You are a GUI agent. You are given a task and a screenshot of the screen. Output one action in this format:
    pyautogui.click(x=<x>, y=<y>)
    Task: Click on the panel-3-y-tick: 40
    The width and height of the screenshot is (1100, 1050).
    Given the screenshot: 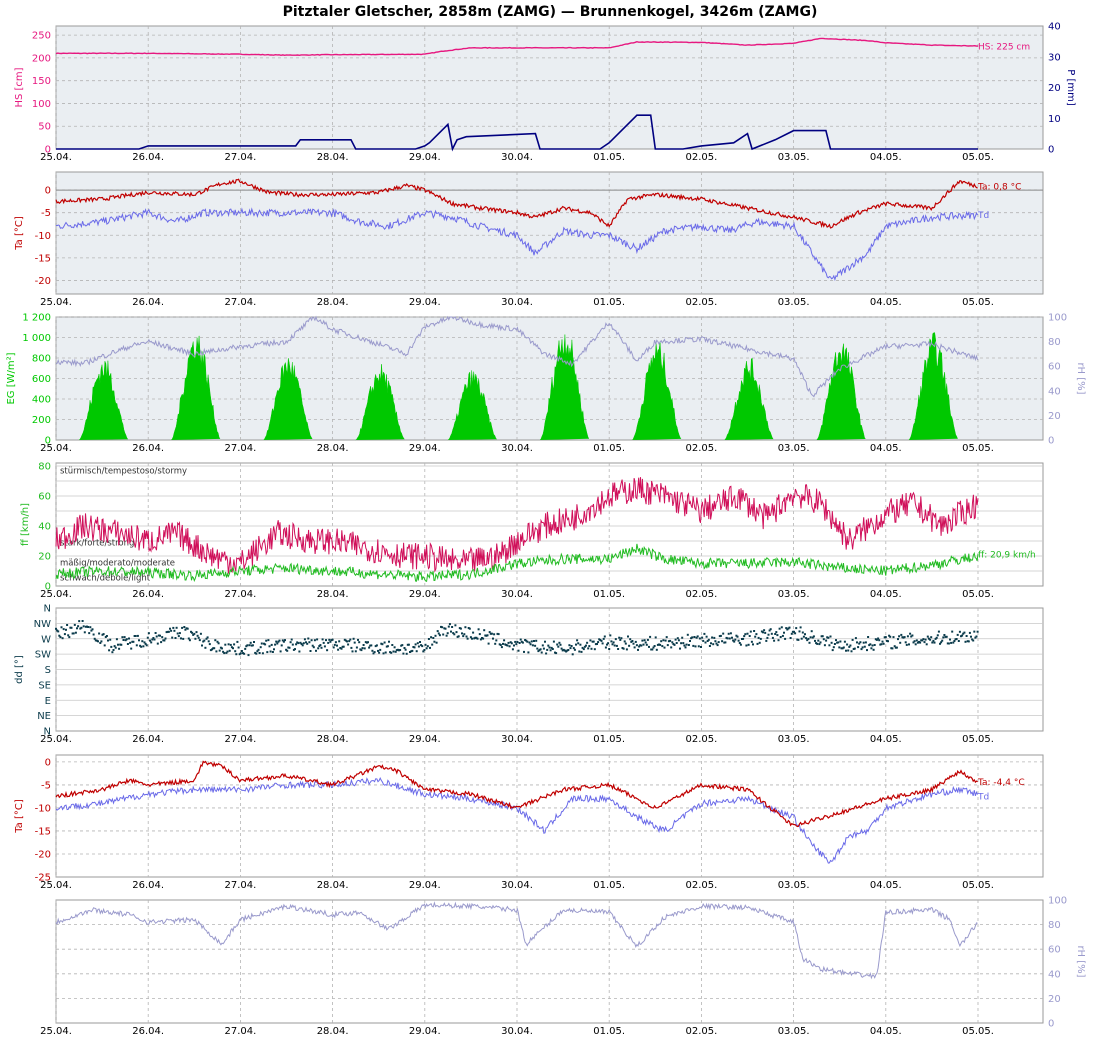 What is the action you would take?
    pyautogui.click(x=44, y=527)
    